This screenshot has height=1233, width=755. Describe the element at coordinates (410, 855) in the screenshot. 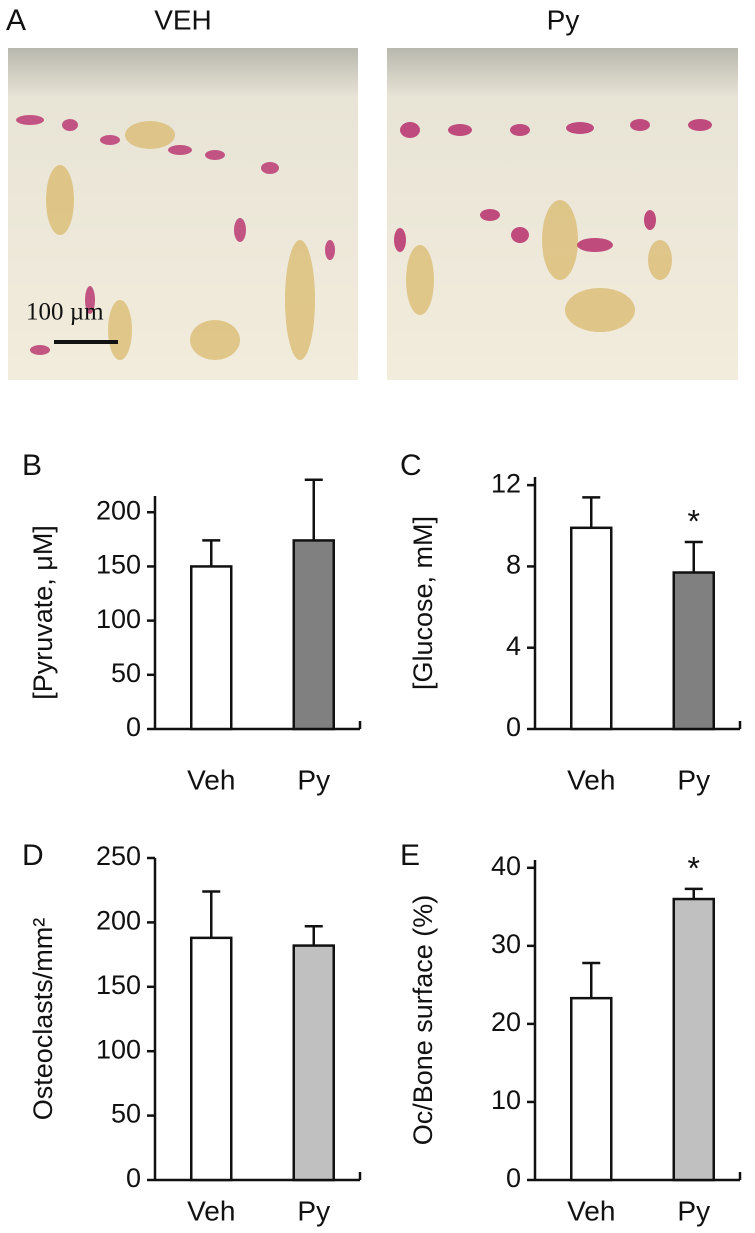

I see `panel-label: E` at that location.